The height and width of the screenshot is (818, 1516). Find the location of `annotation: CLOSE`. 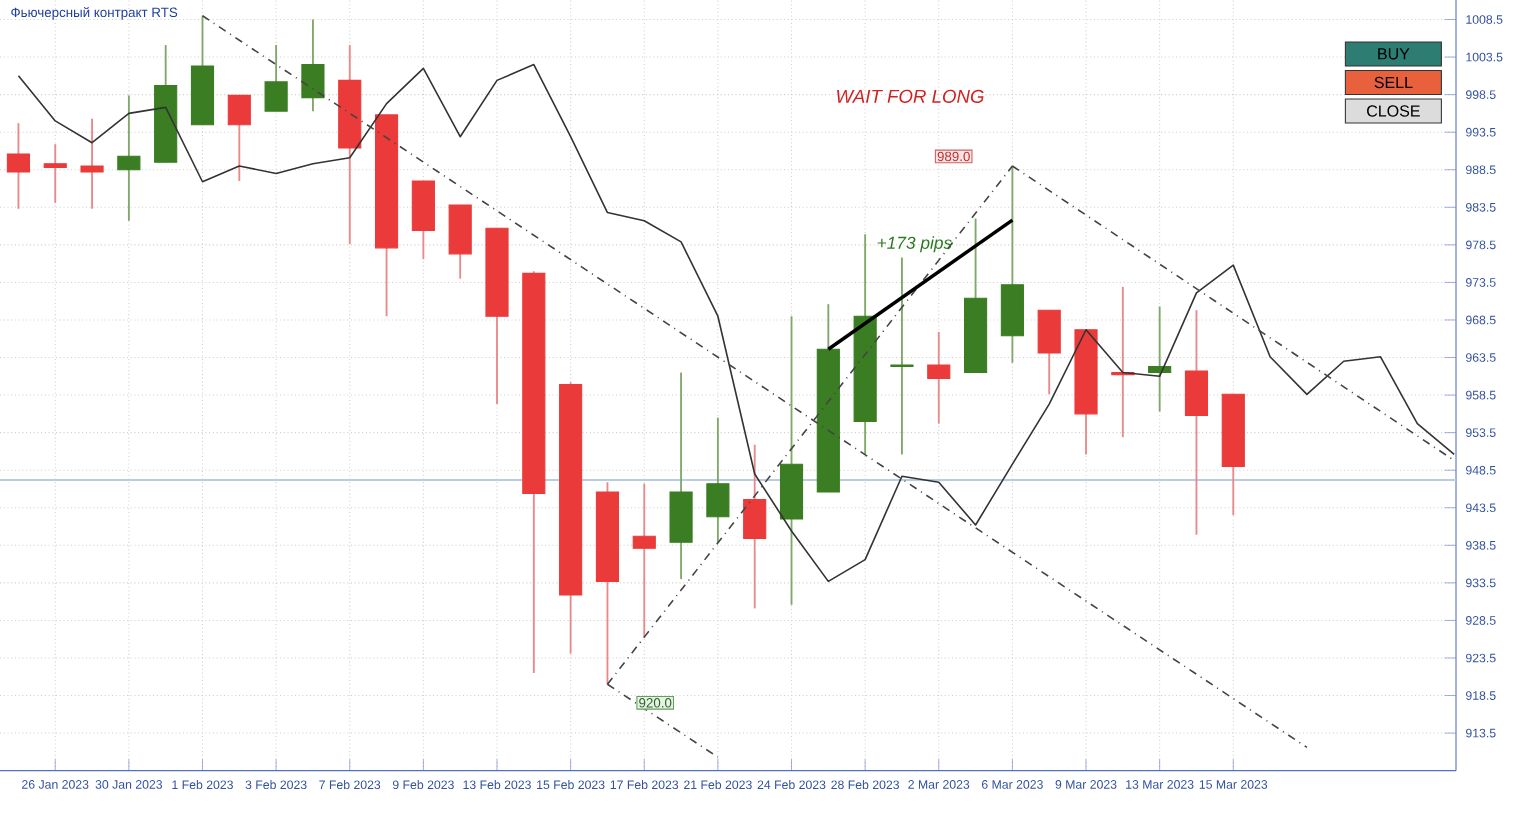

annotation: CLOSE is located at coordinates (1393, 111).